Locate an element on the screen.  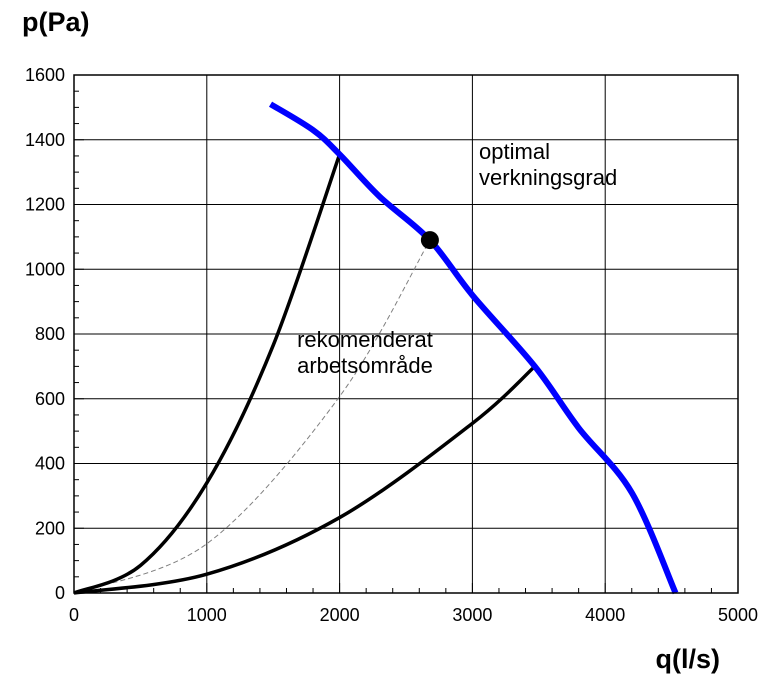
optimum-point-marker is located at coordinates (429, 240).